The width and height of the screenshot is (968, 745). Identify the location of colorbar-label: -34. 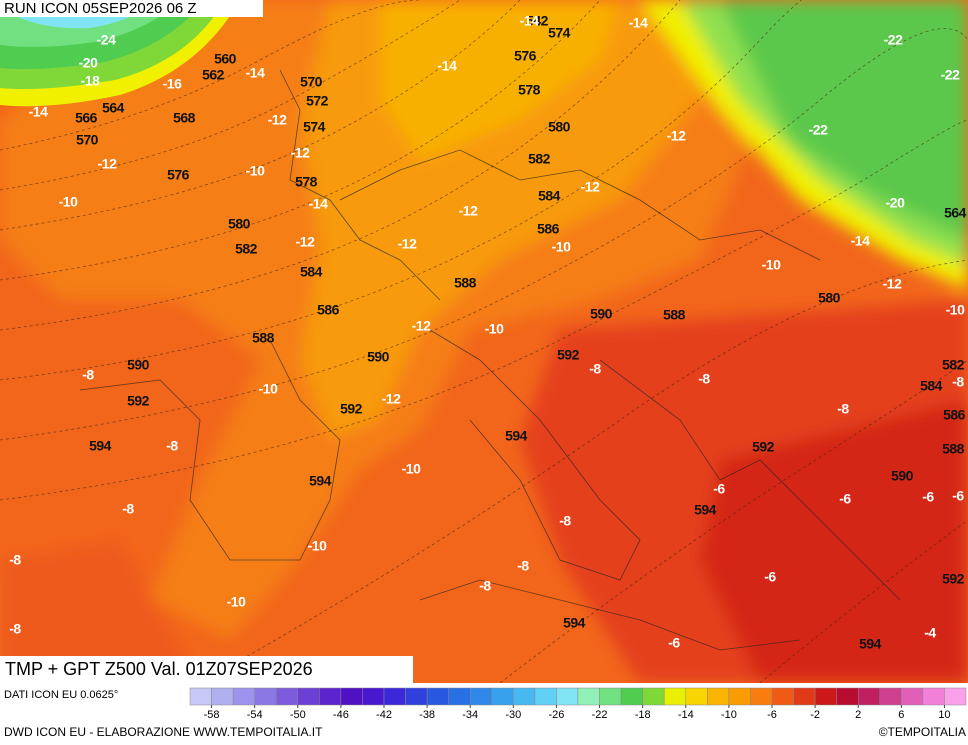
(470, 715).